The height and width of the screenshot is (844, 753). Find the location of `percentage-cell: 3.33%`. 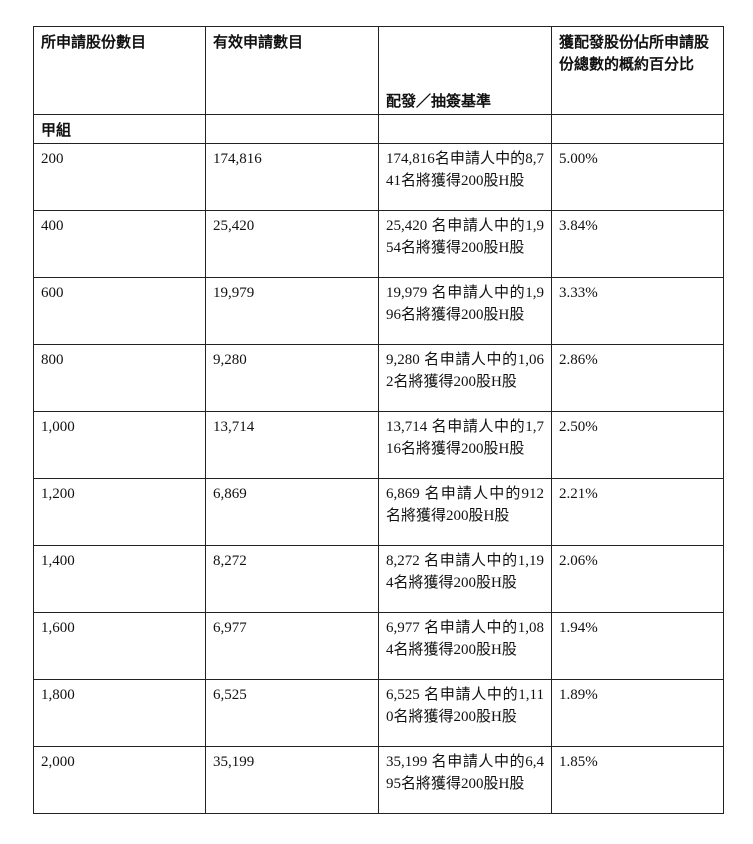

percentage-cell: 3.33% is located at coordinates (637, 311).